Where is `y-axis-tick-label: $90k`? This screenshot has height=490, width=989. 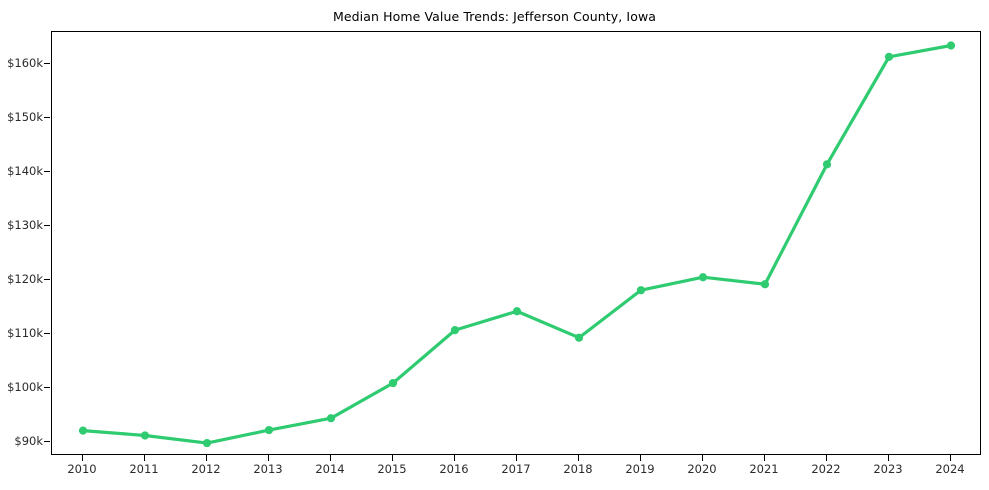 y-axis-tick-label: $90k is located at coordinates (28, 441).